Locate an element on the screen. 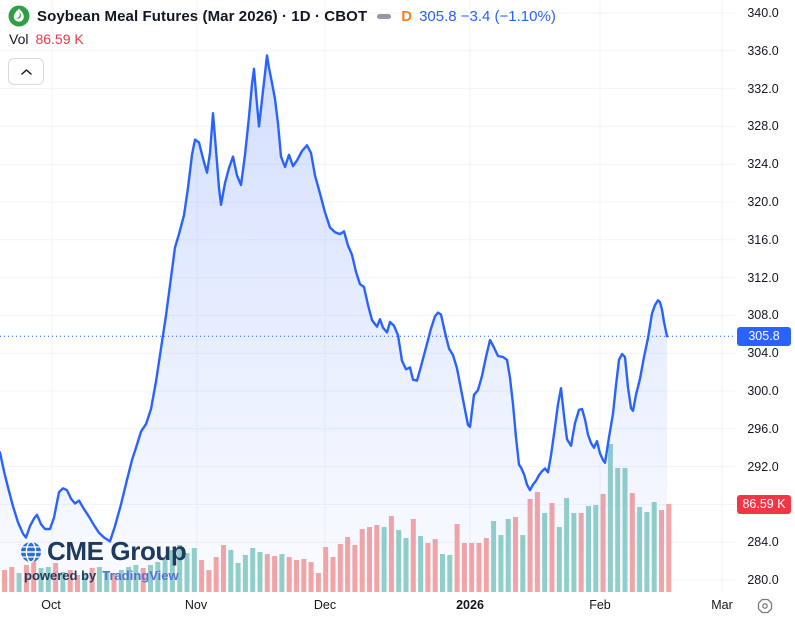  chevron-up-icon is located at coordinates (26, 71).